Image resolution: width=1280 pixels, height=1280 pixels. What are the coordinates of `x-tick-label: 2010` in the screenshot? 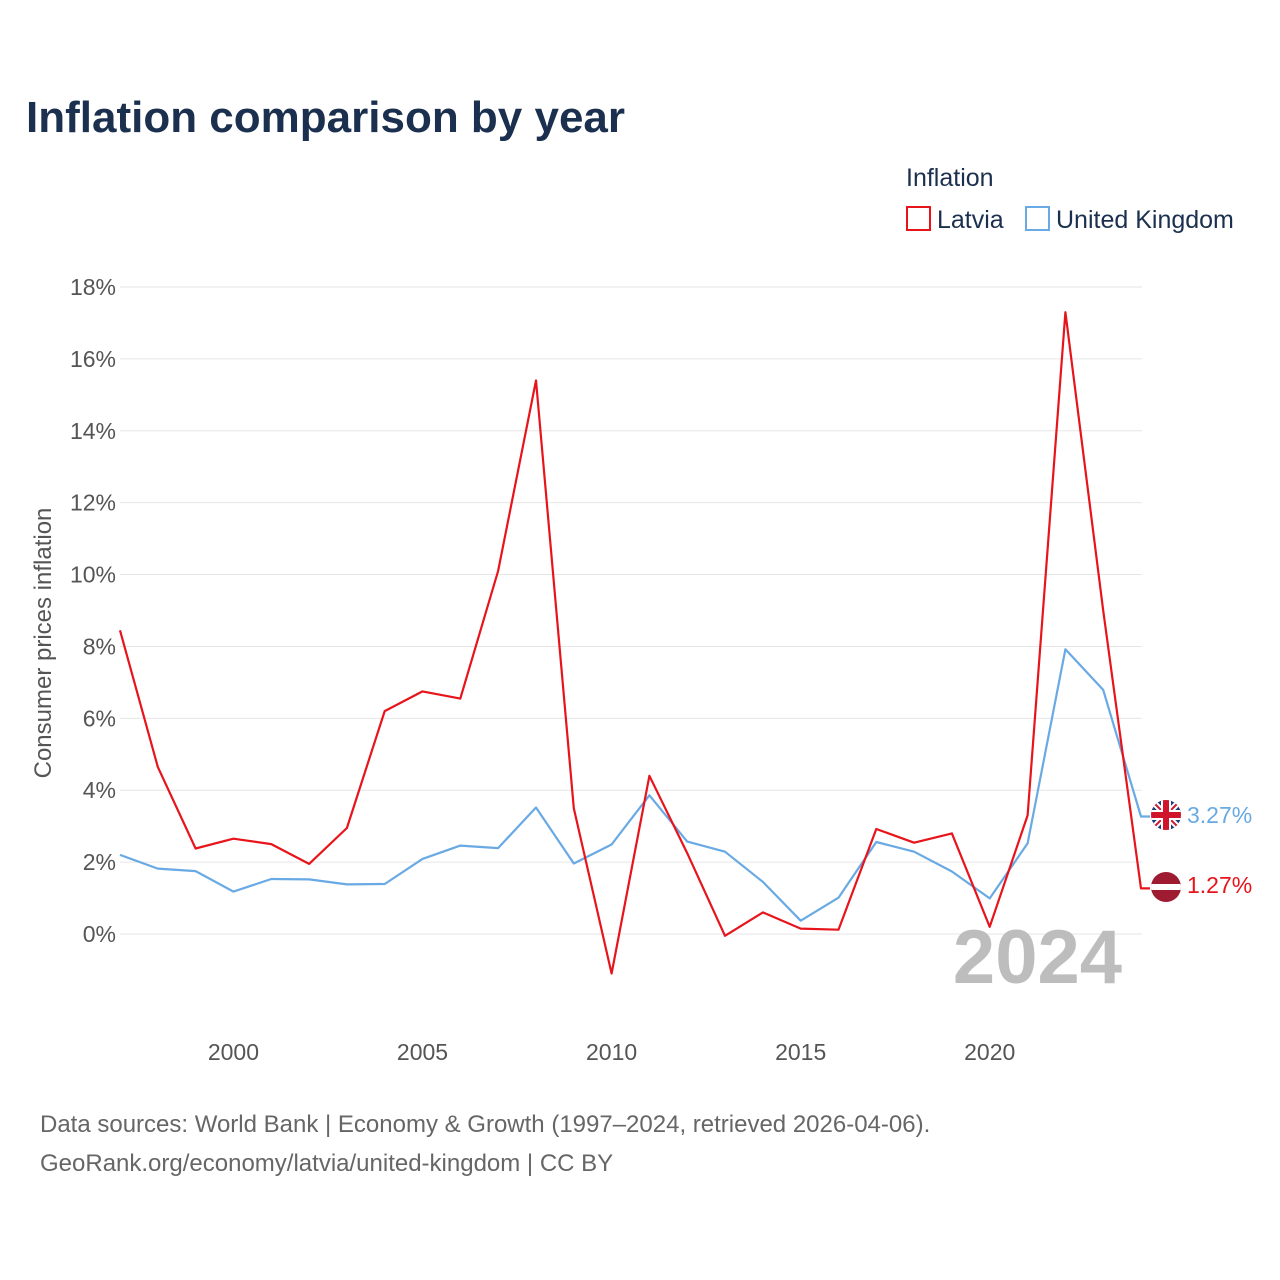 It's located at (611, 1052).